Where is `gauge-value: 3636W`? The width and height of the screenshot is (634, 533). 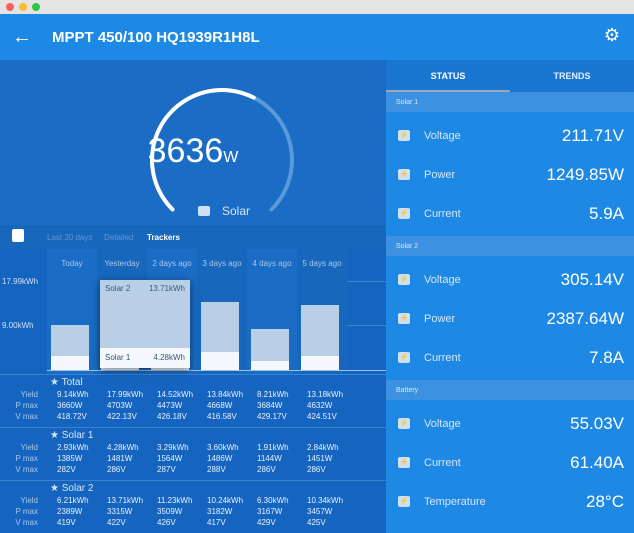 gauge-value: 3636W is located at coordinates (193, 151).